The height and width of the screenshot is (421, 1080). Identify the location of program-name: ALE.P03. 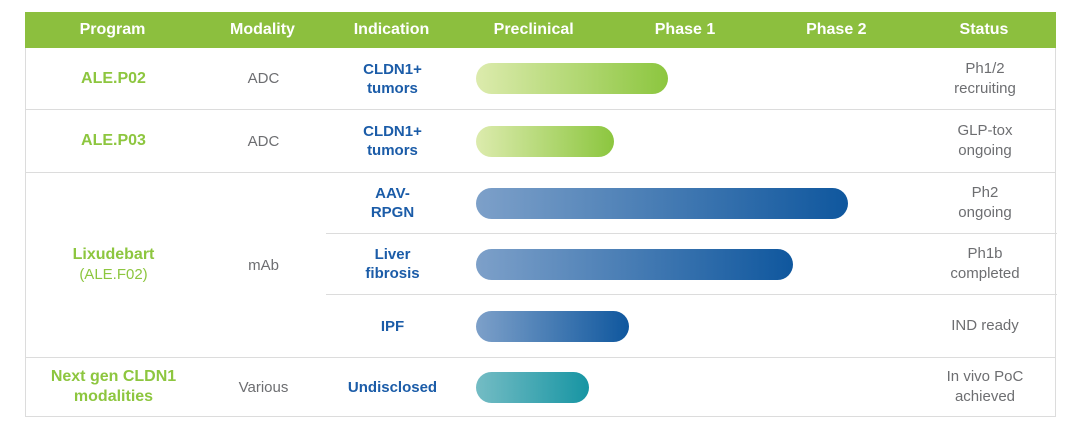
(113, 140).